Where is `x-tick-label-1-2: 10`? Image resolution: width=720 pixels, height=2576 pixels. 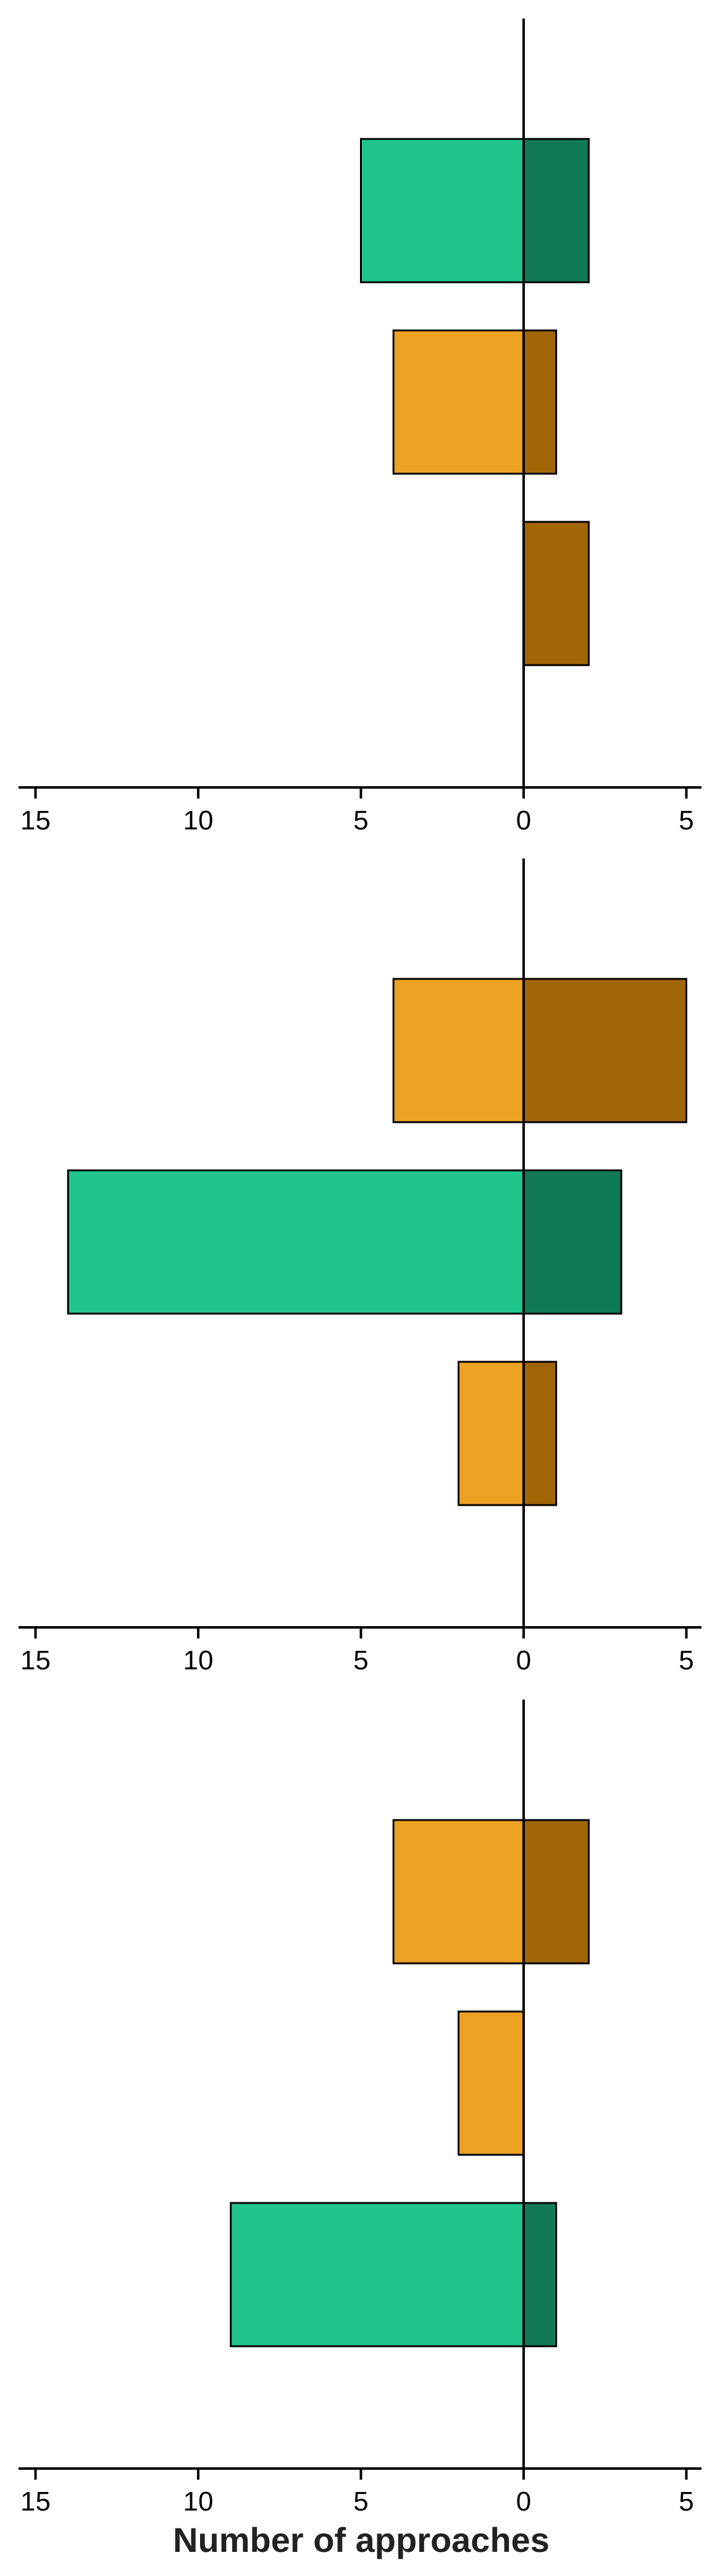 x-tick-label-1-2: 10 is located at coordinates (198, 821).